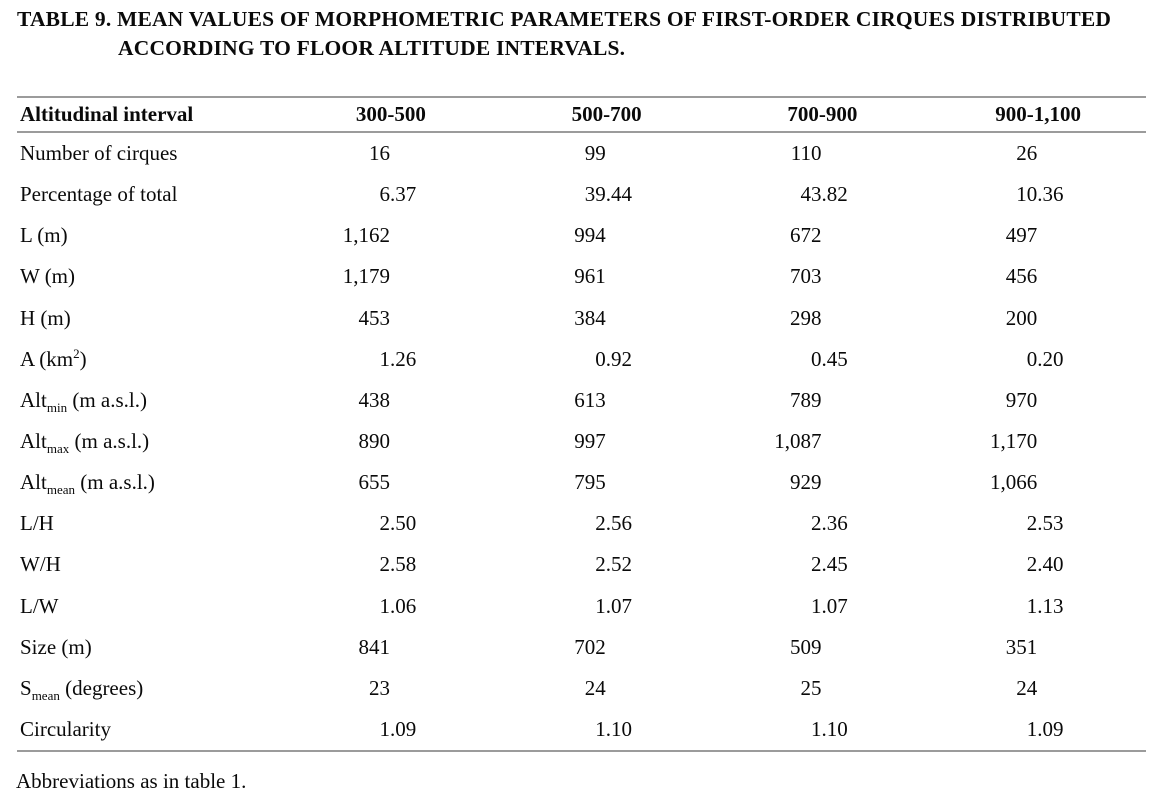 This screenshot has width=1166, height=809. Describe the element at coordinates (607, 318) in the screenshot. I see `value-cell: 384` at that location.